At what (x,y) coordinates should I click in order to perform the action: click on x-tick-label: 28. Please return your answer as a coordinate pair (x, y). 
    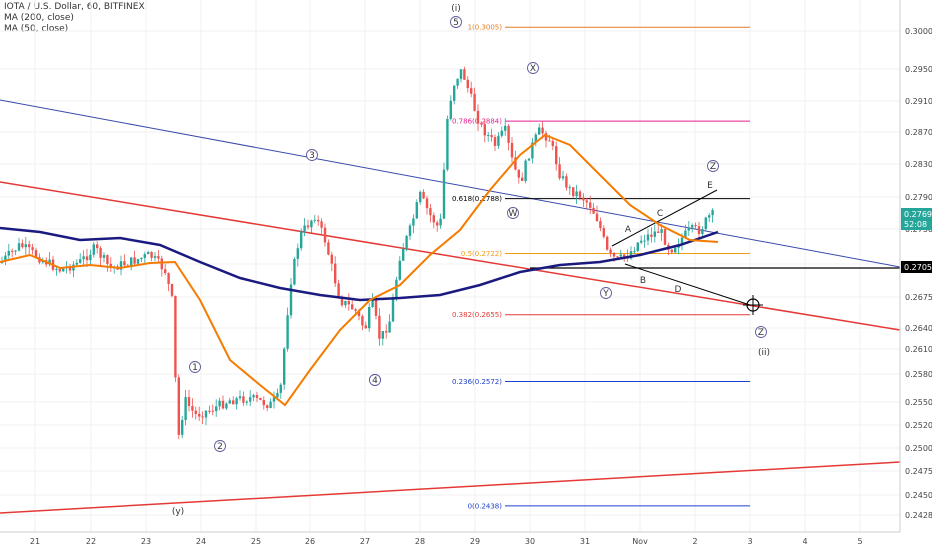
    Looking at the image, I should click on (420, 541).